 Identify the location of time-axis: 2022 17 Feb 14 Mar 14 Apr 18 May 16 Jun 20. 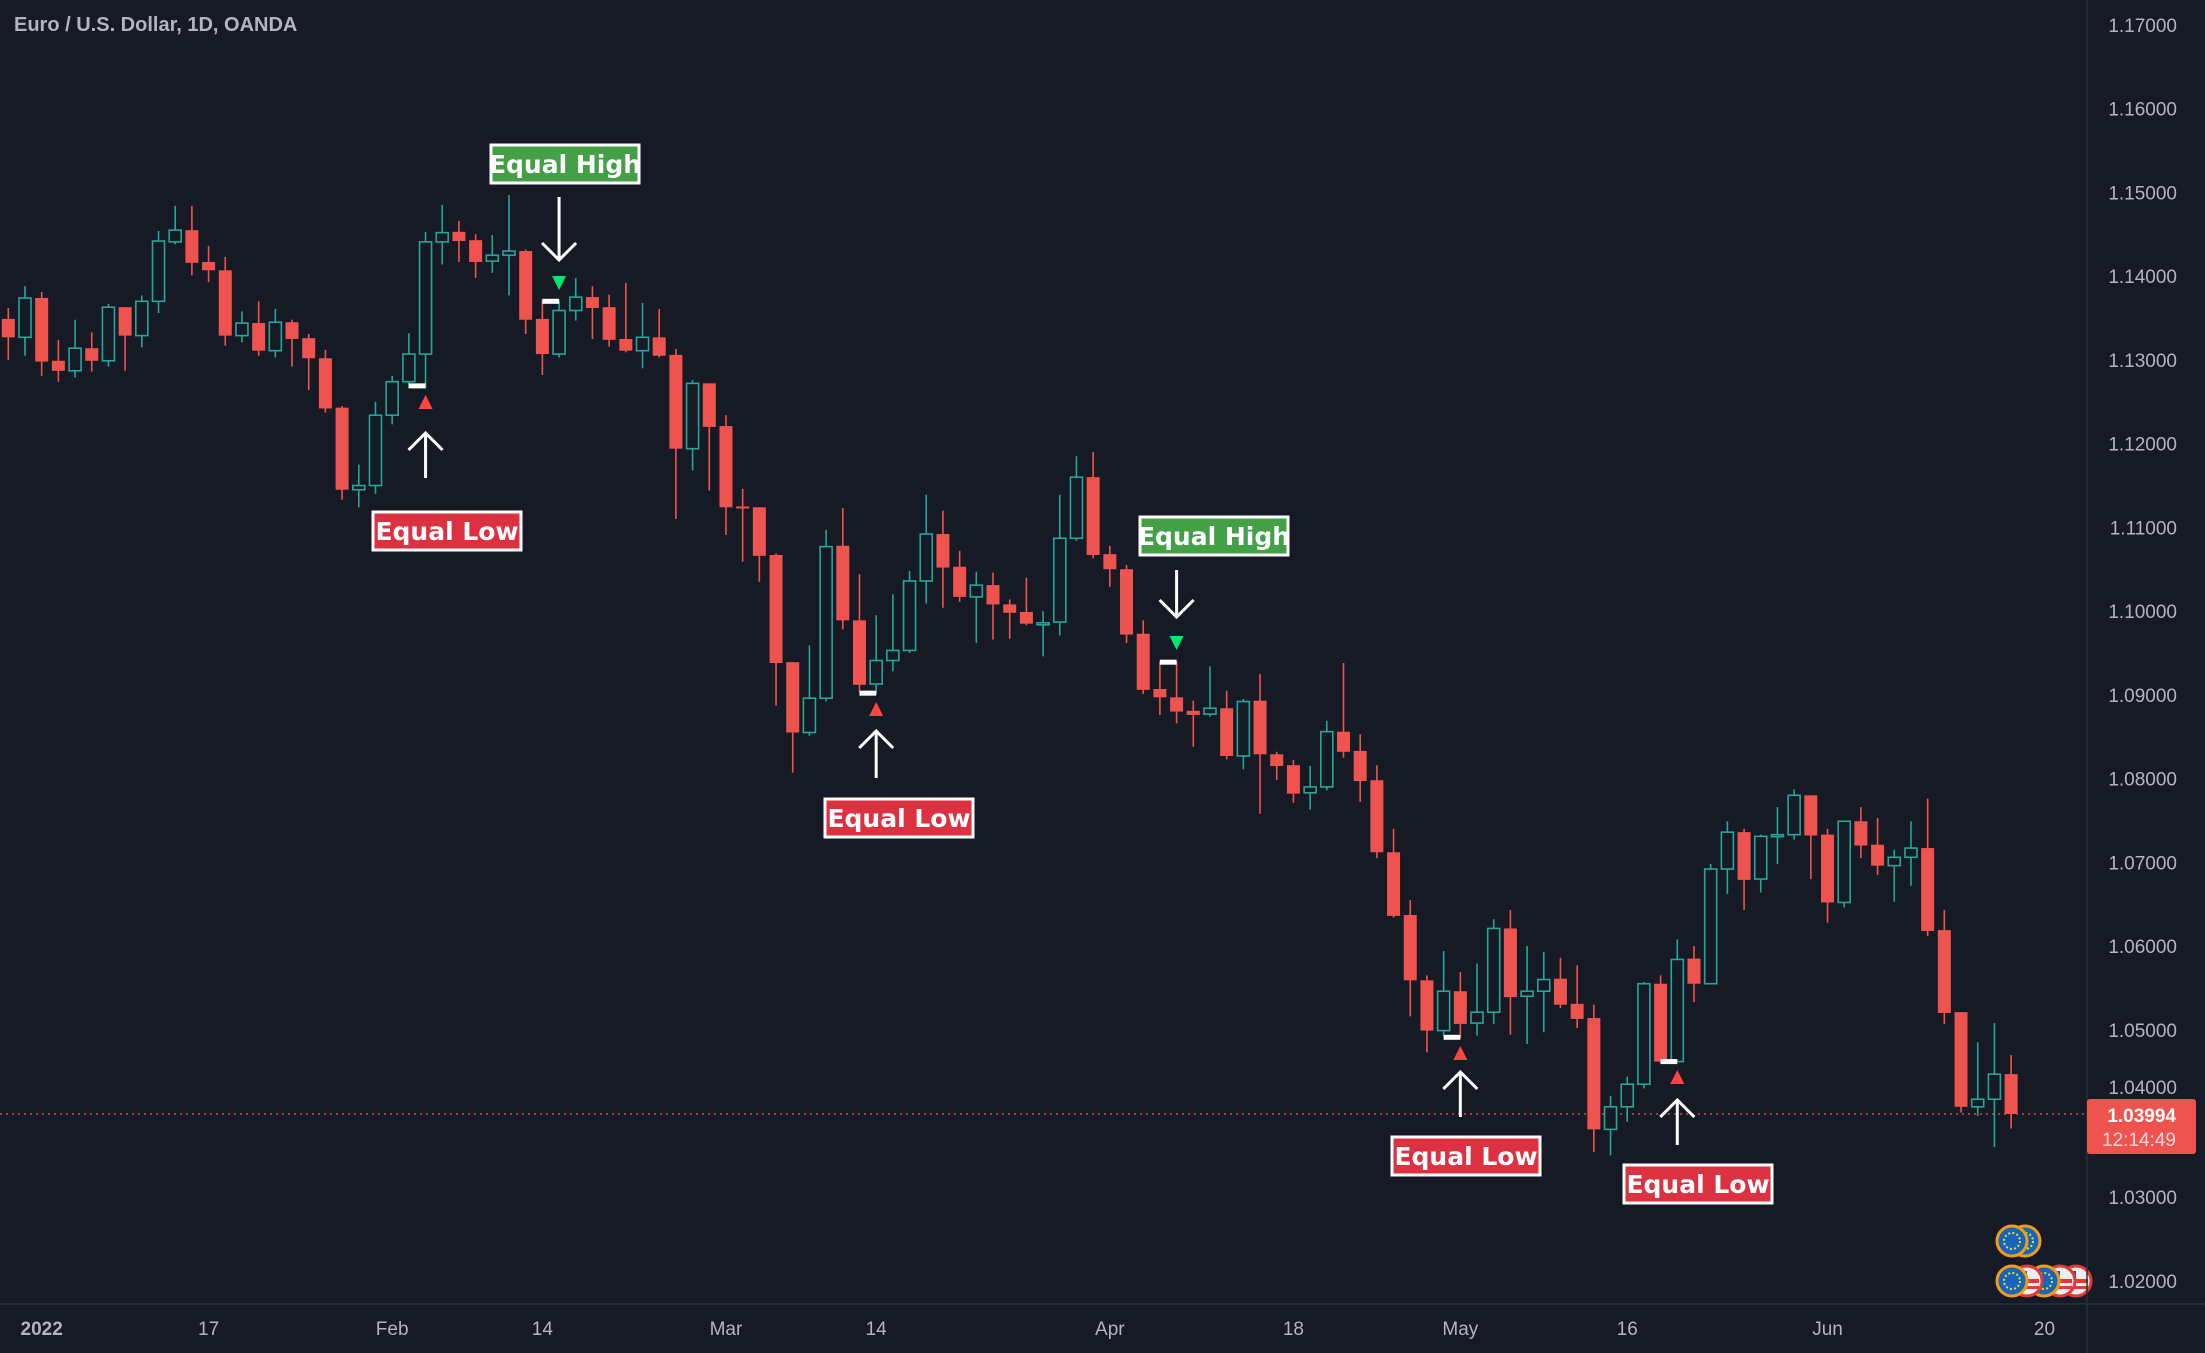
(1038, 1329).